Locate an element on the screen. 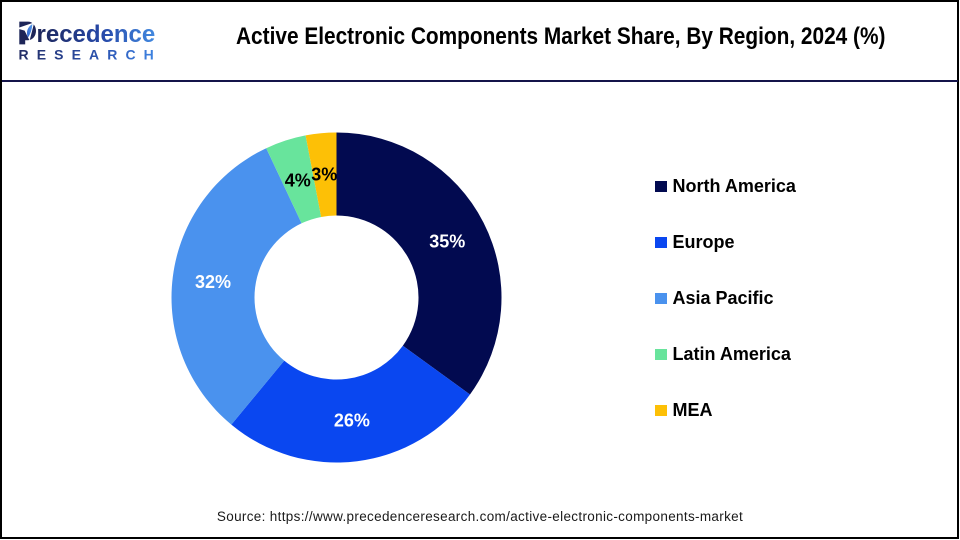 The width and height of the screenshot is (960, 540). svg-text: recedence is located at coordinates (96, 34).